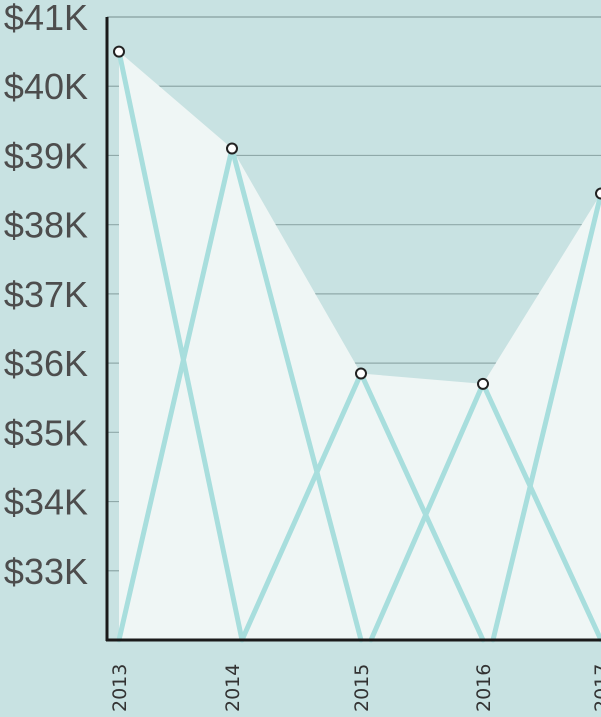 The image size is (601, 717). Describe the element at coordinates (46, 363) in the screenshot. I see `y-tick-label: $36K` at that location.